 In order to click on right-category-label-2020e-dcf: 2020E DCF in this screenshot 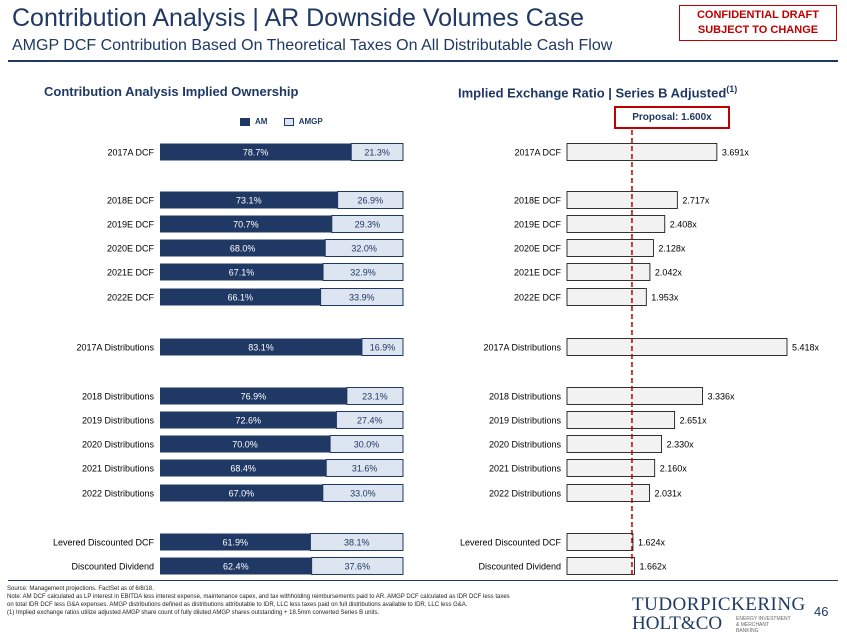, I will do `click(538, 248)`.